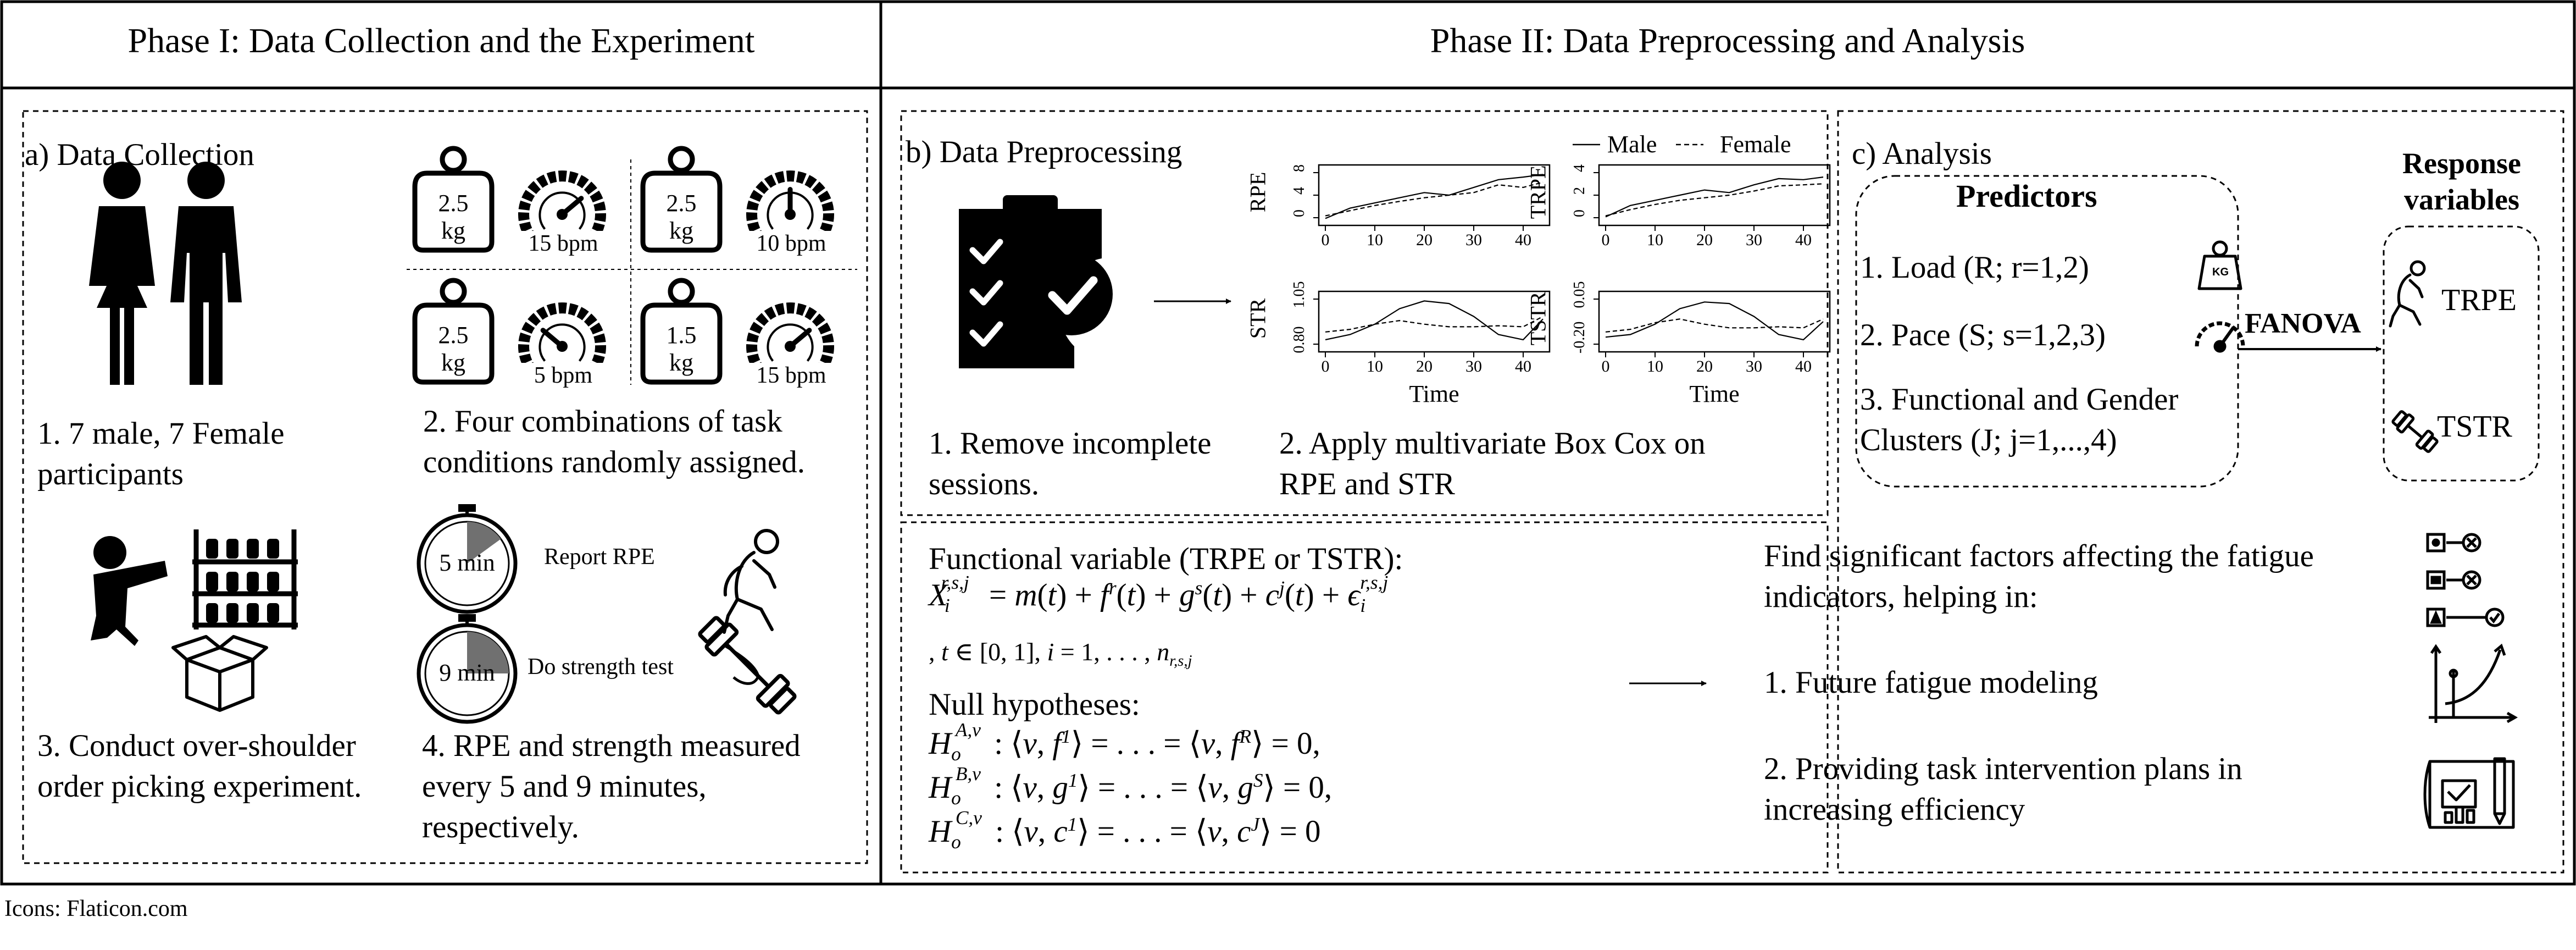 Image resolution: width=2576 pixels, height=950 pixels. I want to click on mini-chart-str, so click(1432, 323).